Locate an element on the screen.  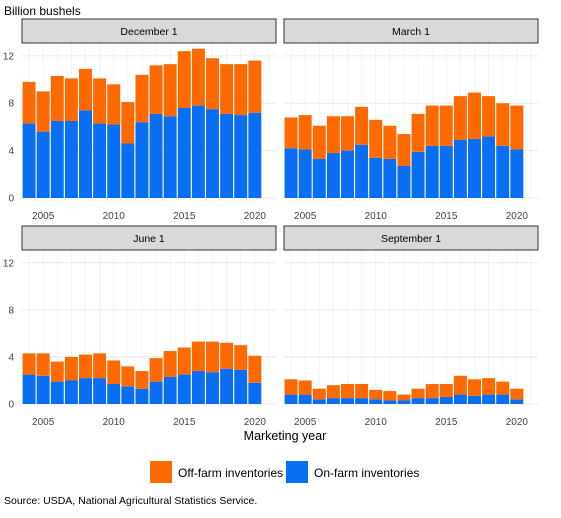
bar-on-farm-2018 is located at coordinates (227, 155).